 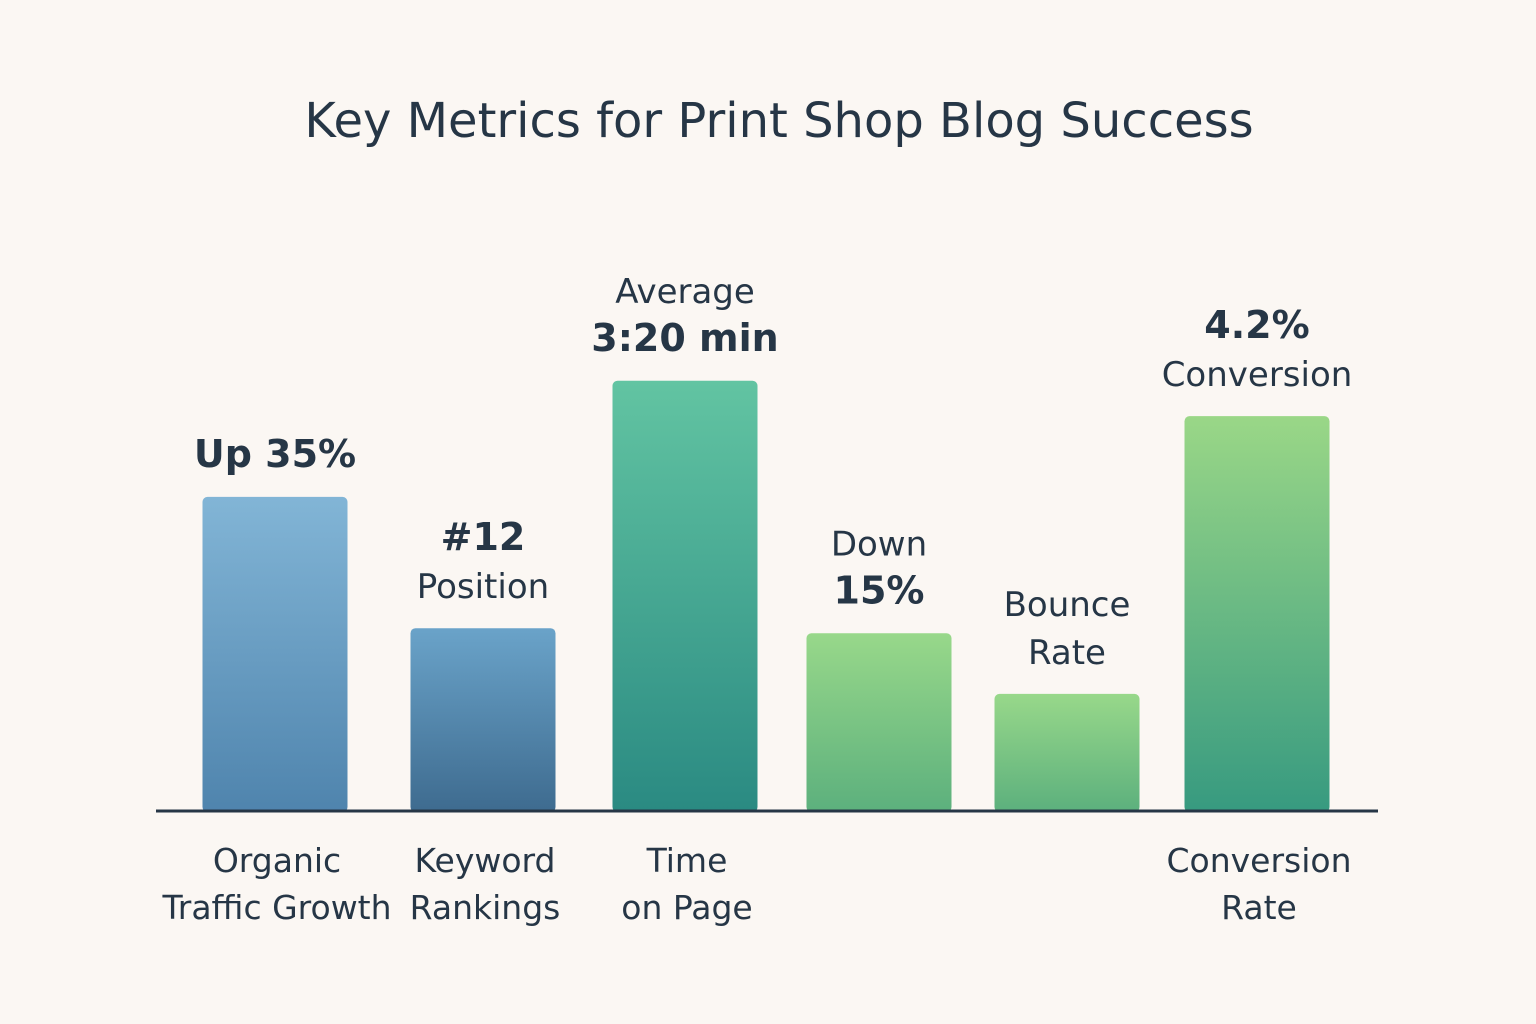 I want to click on bar-6-value-label-1: 4.2%, so click(x=1256, y=325).